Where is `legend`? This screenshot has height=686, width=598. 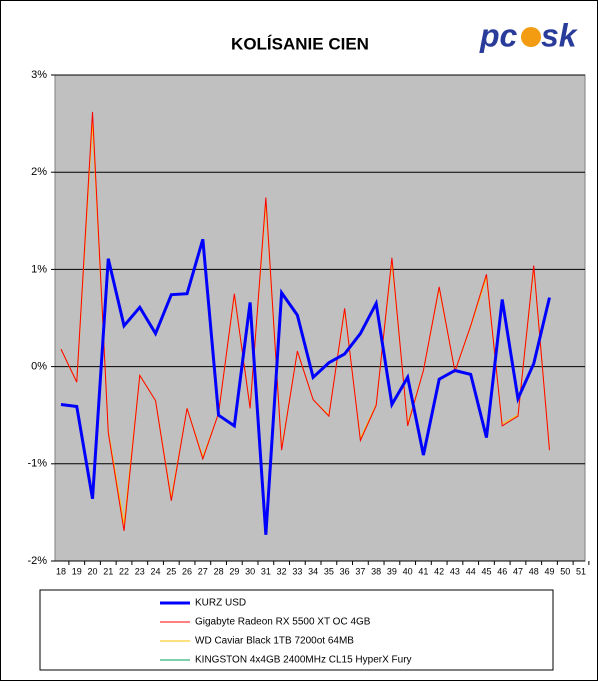 legend is located at coordinates (296, 630).